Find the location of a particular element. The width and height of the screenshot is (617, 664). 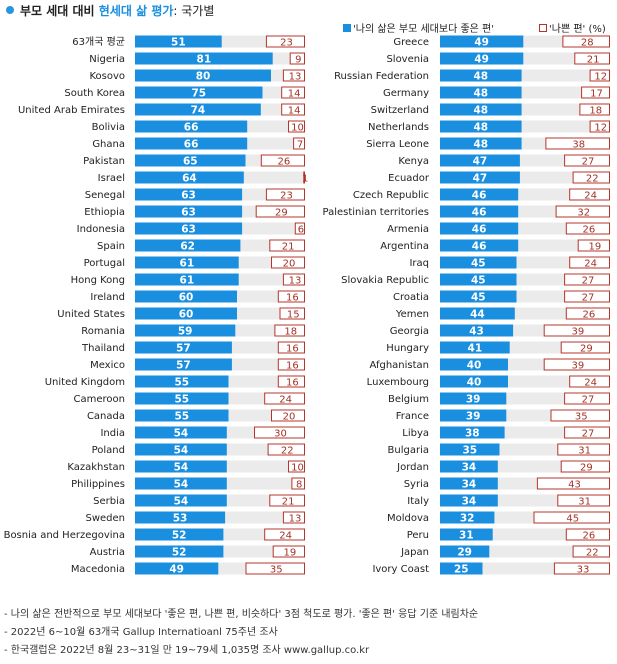

category-label: Switzerland is located at coordinates (400, 110).